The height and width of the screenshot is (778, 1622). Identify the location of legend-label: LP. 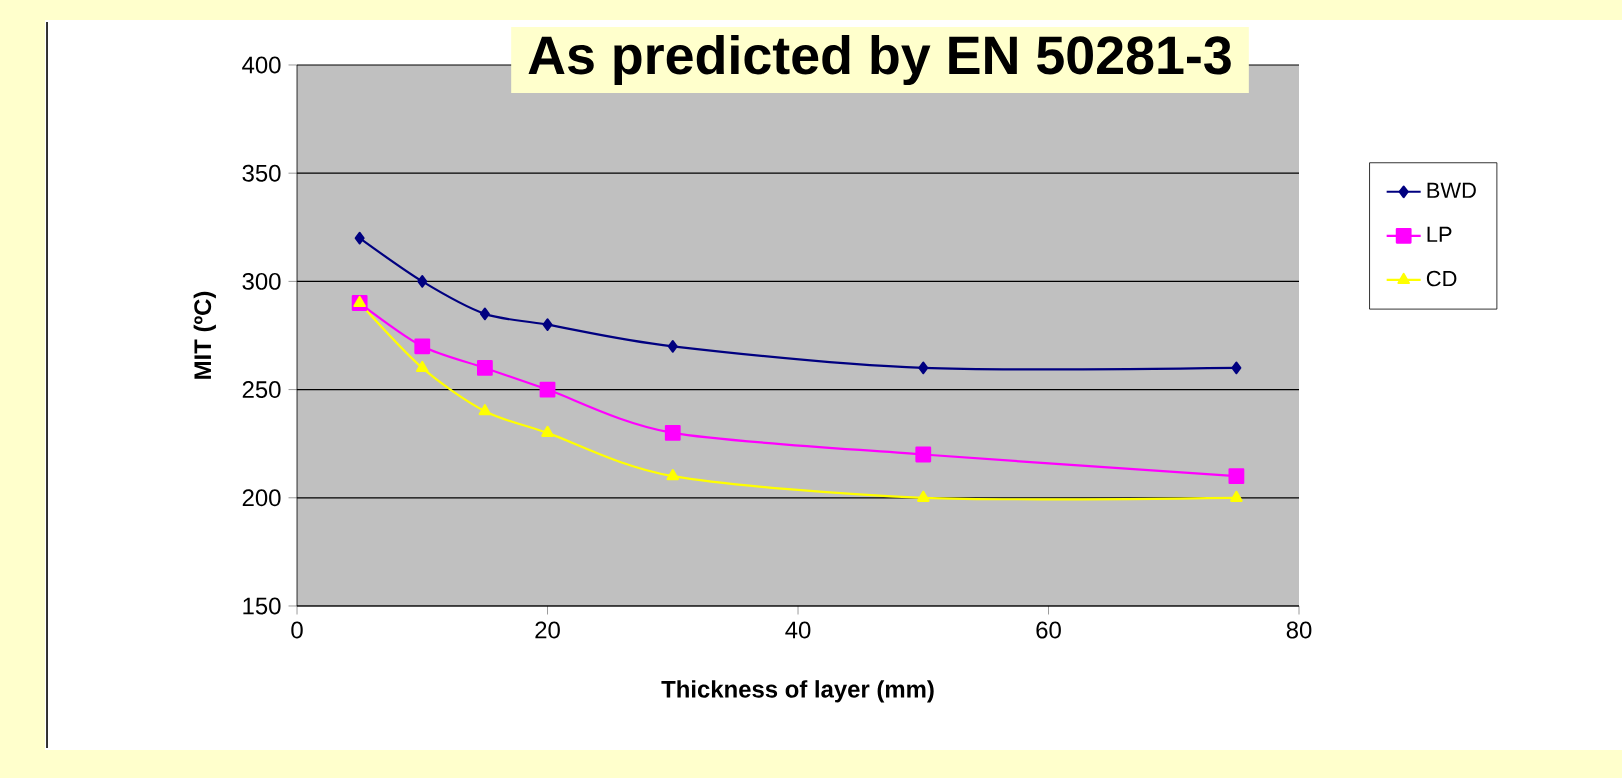
(1439, 234).